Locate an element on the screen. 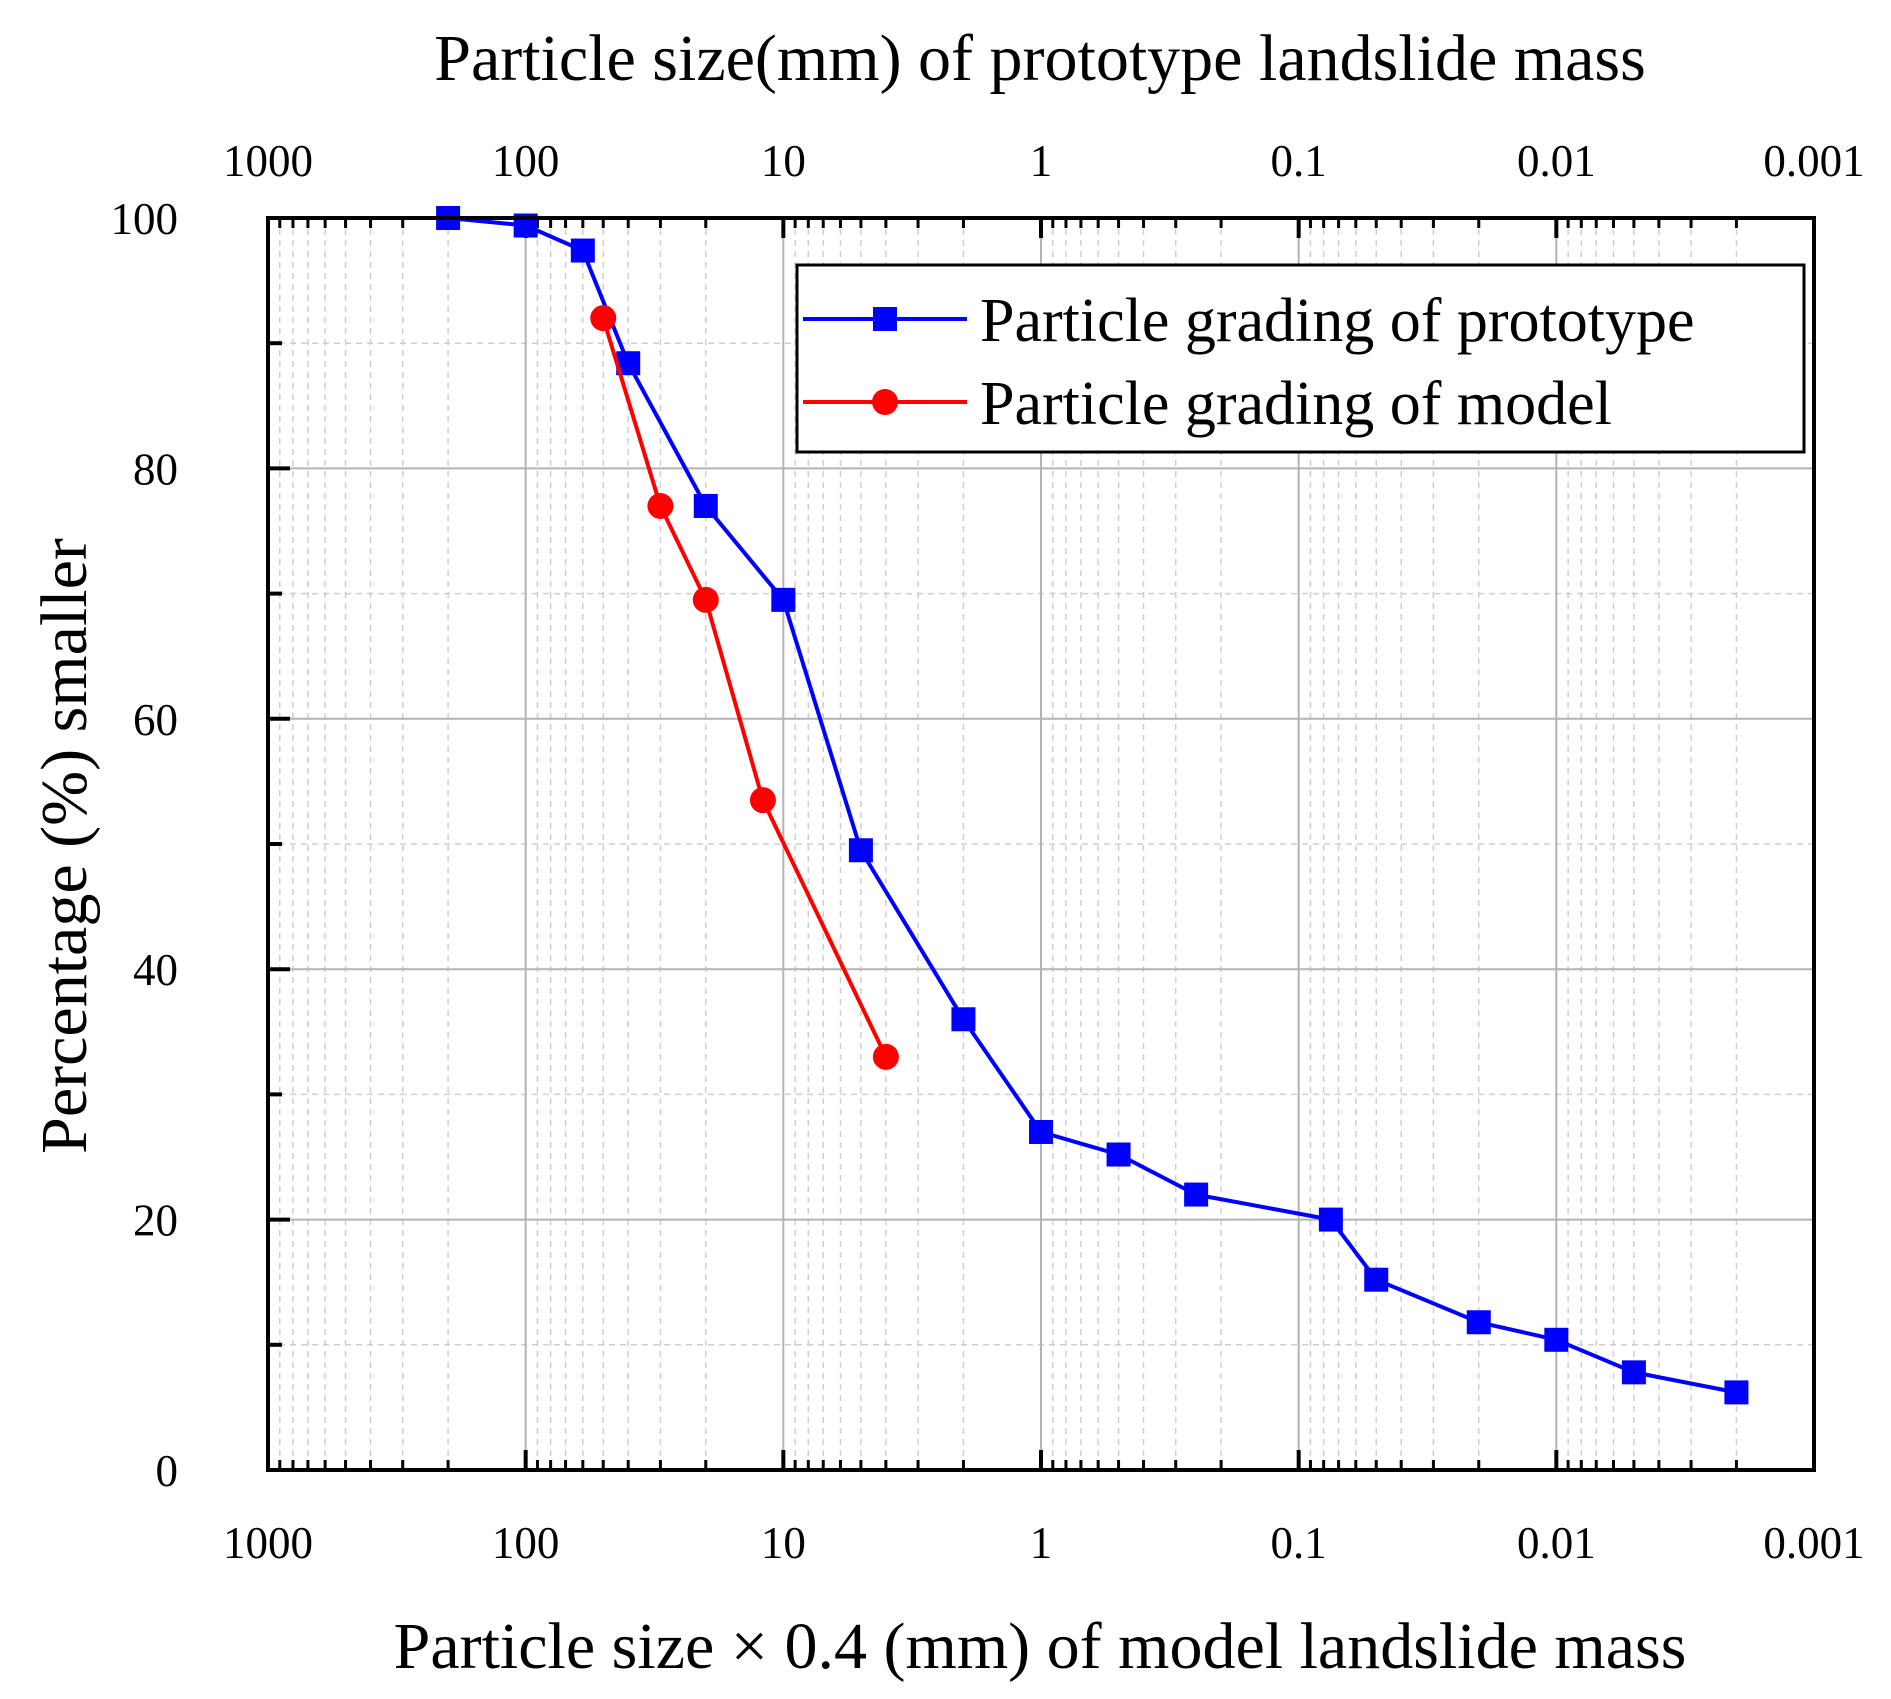 Image resolution: width=1891 pixels, height=1699 pixels. legend-box is located at coordinates (1300, 358).